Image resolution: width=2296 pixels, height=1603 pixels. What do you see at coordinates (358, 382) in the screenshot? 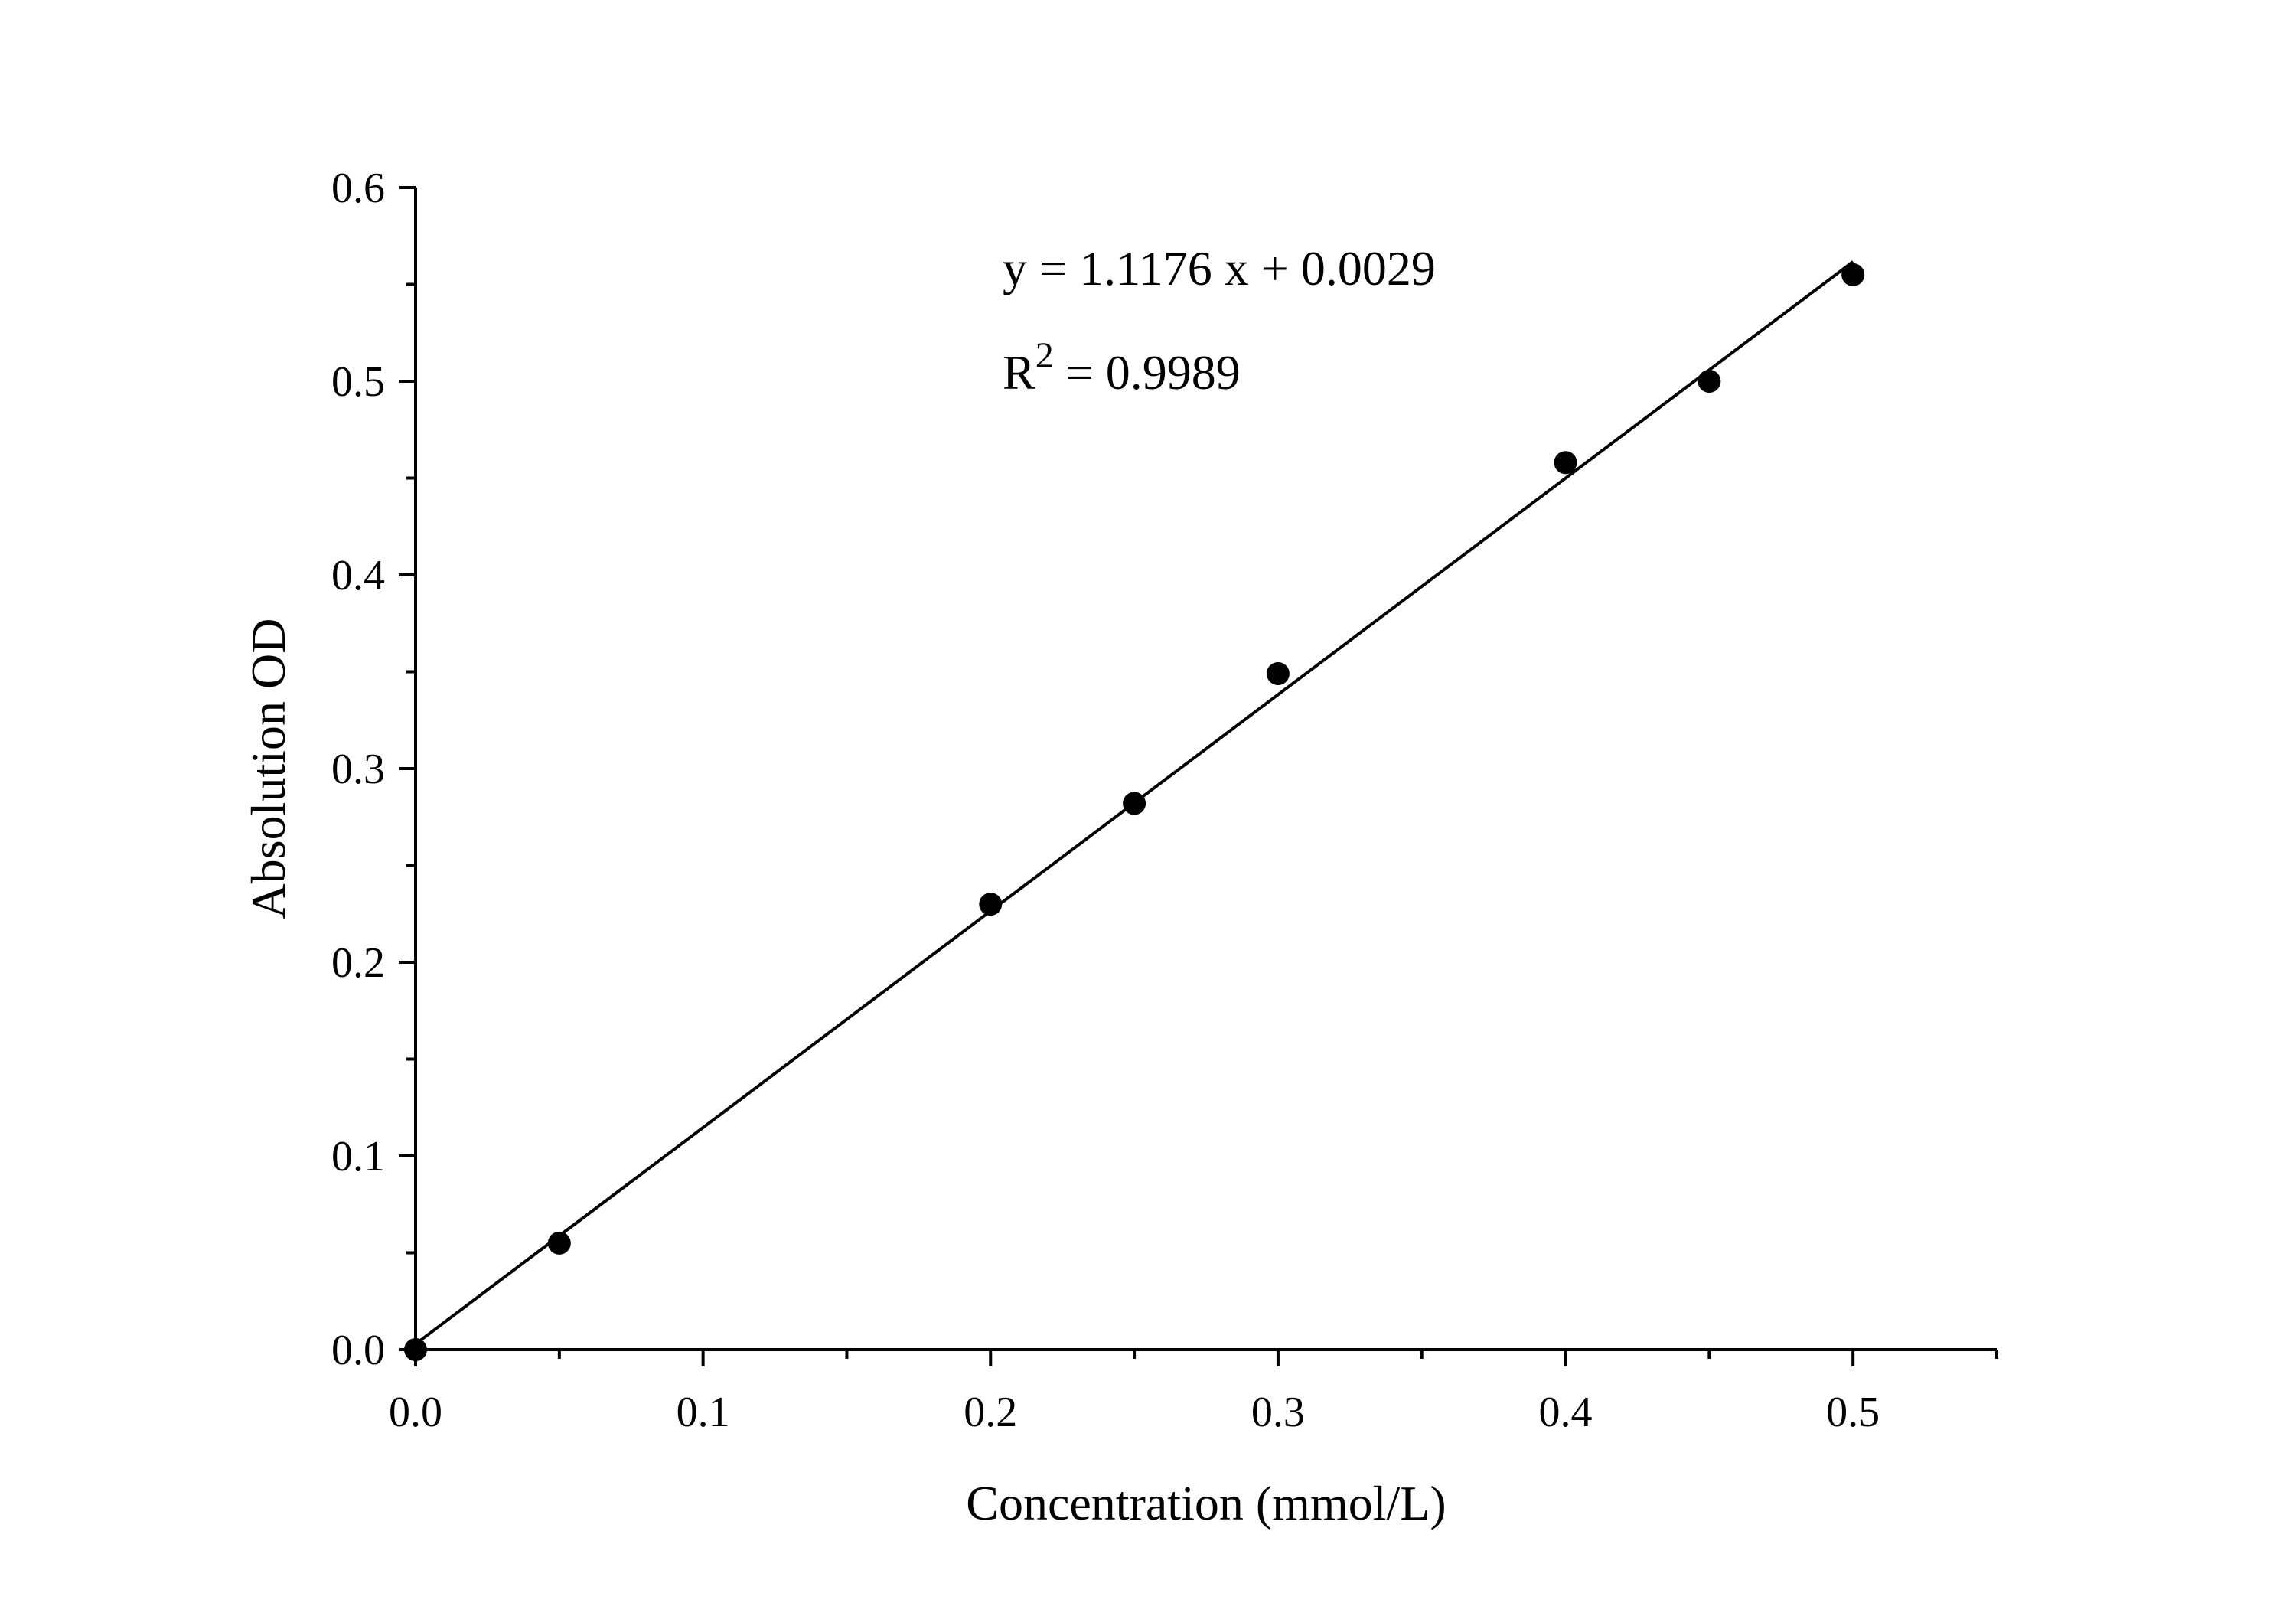
I see `y-tick-label: 0.5` at bounding box center [358, 382].